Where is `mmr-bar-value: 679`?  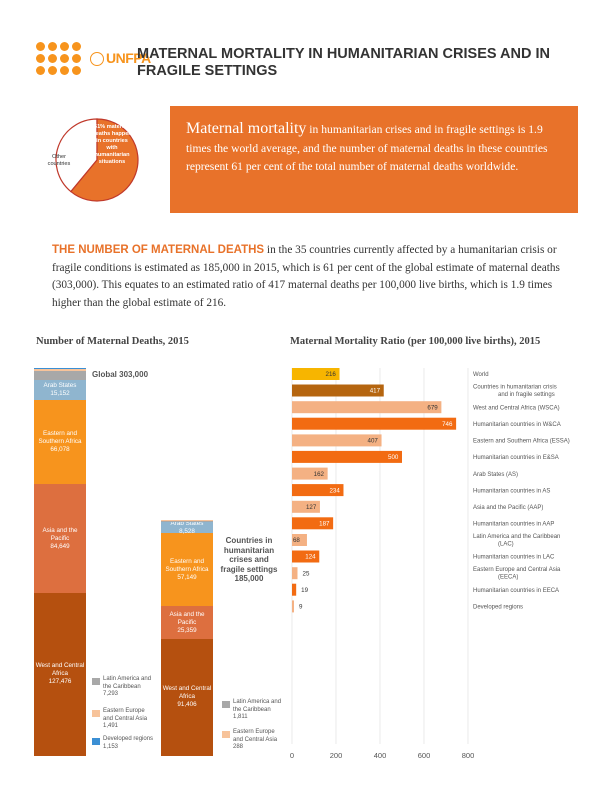 mmr-bar-value: 679 is located at coordinates (432, 407).